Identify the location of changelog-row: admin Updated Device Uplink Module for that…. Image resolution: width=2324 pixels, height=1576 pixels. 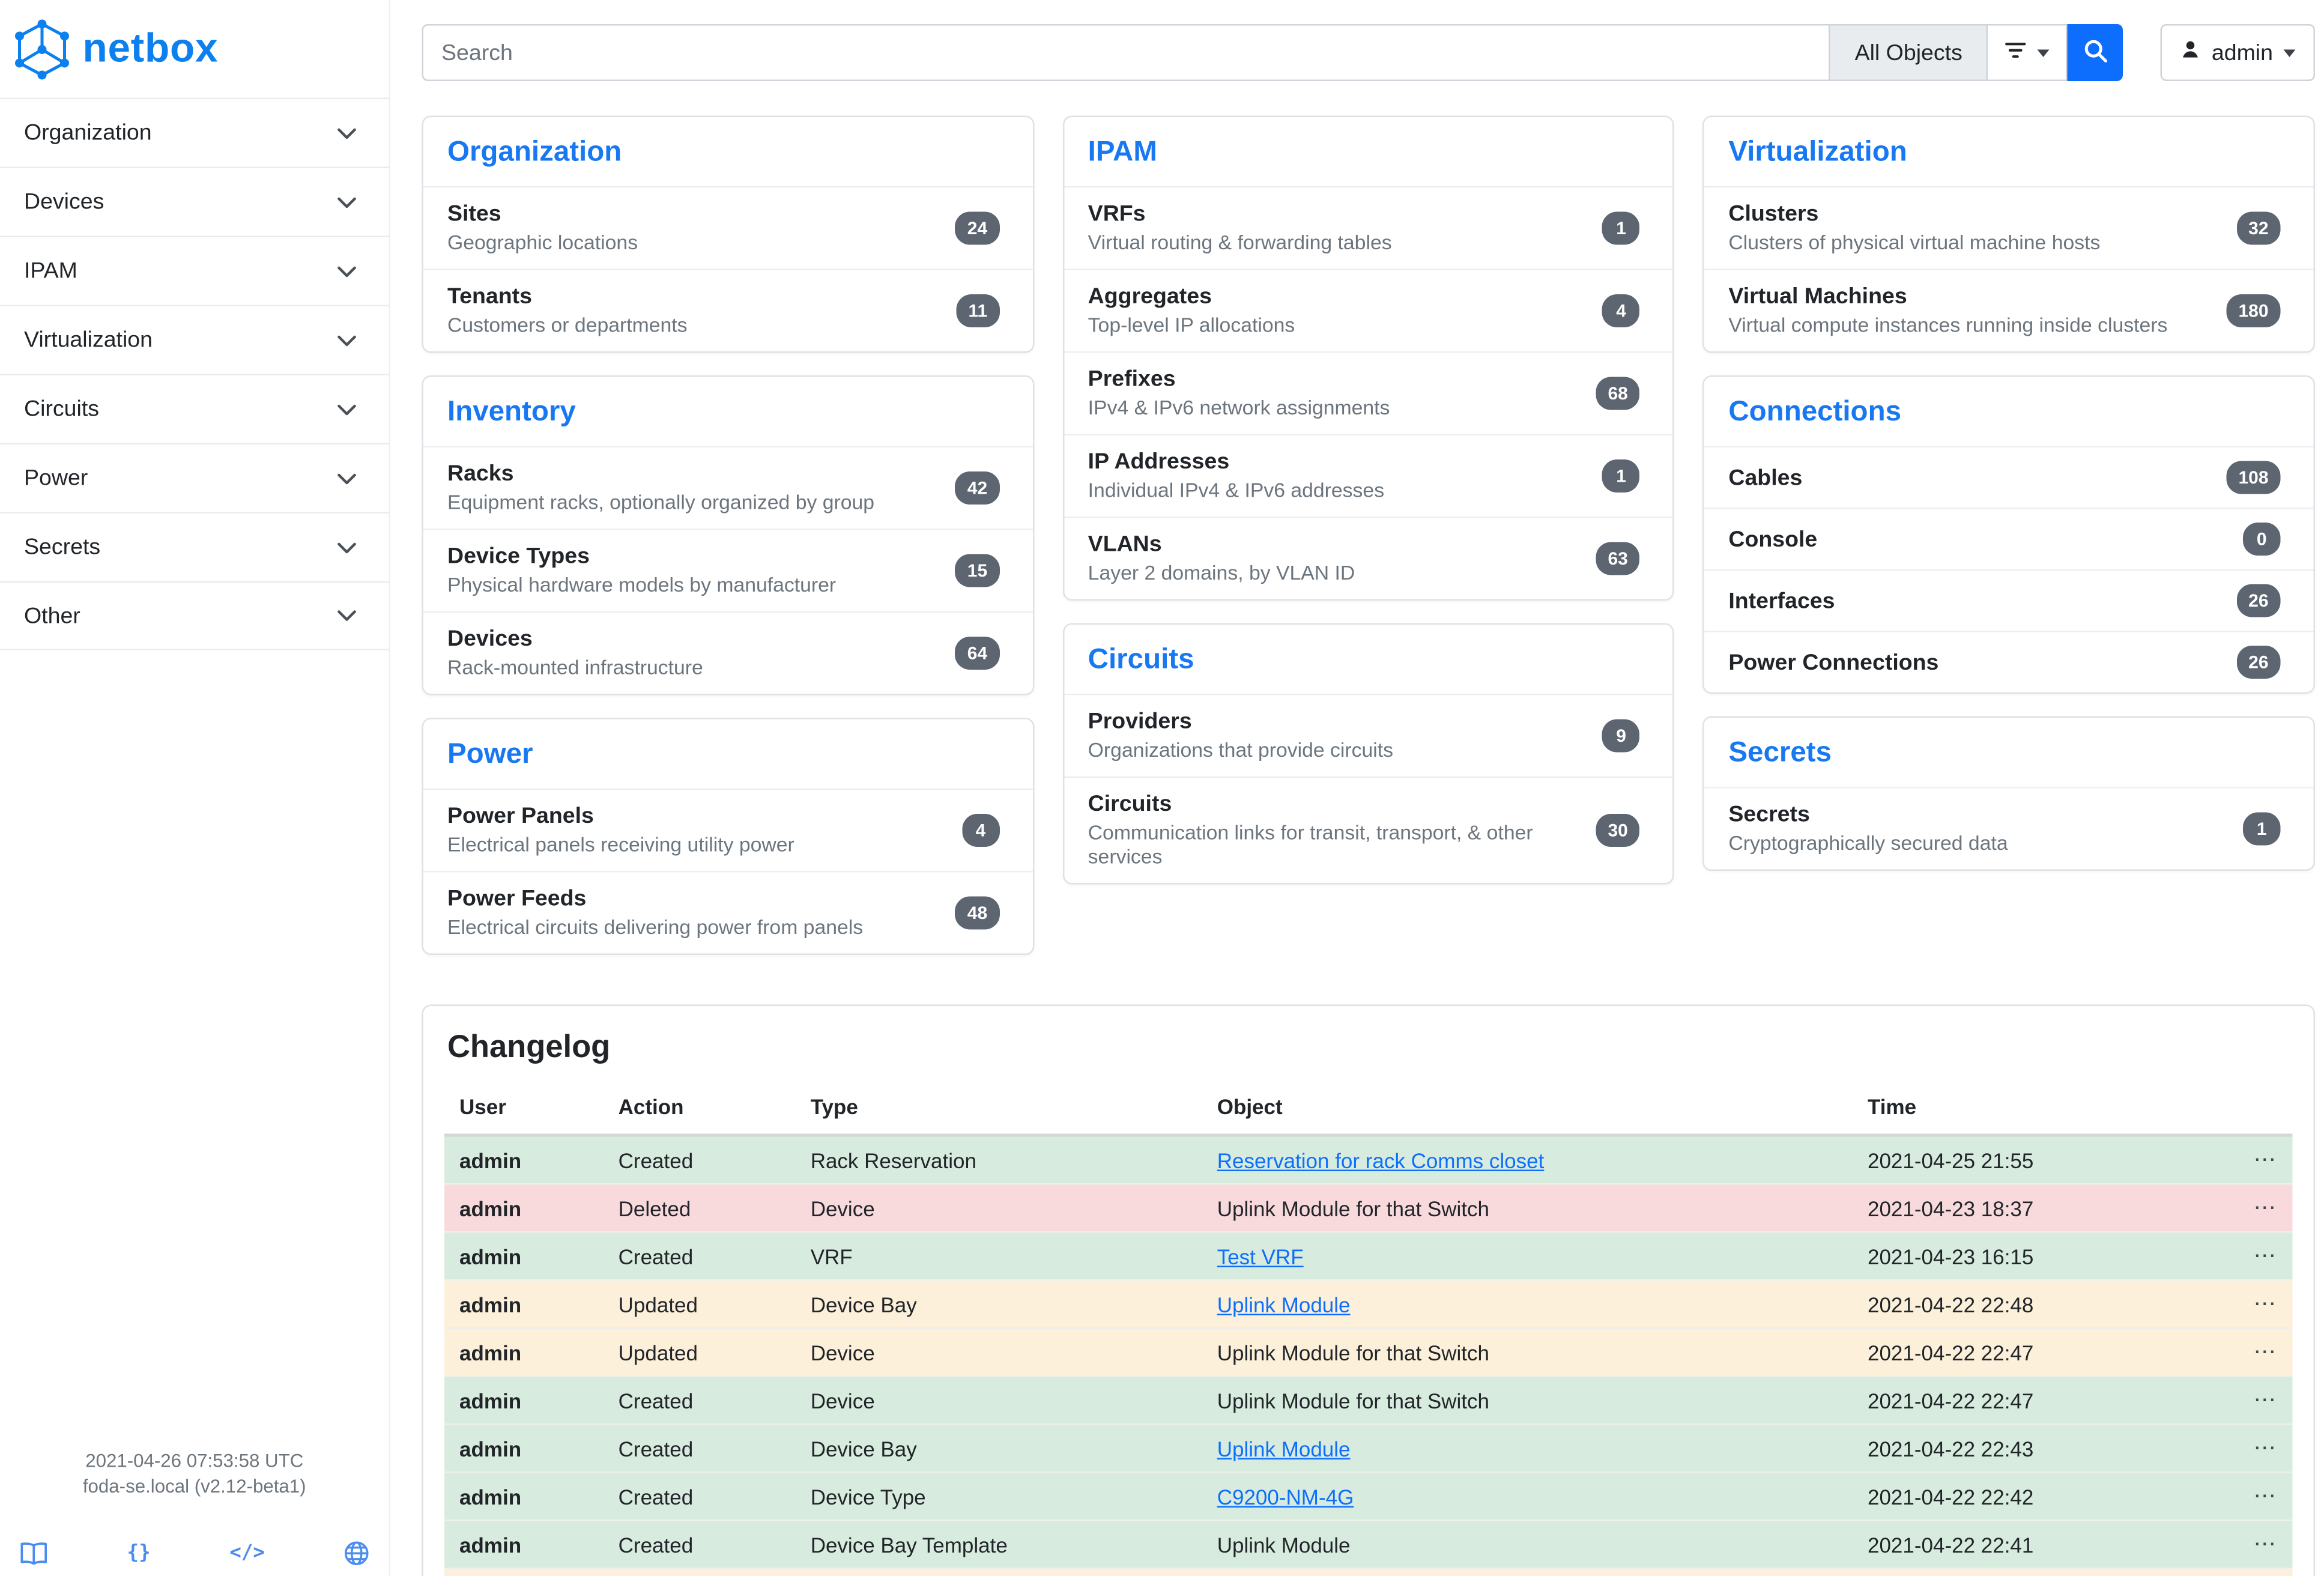
(1369, 1352).